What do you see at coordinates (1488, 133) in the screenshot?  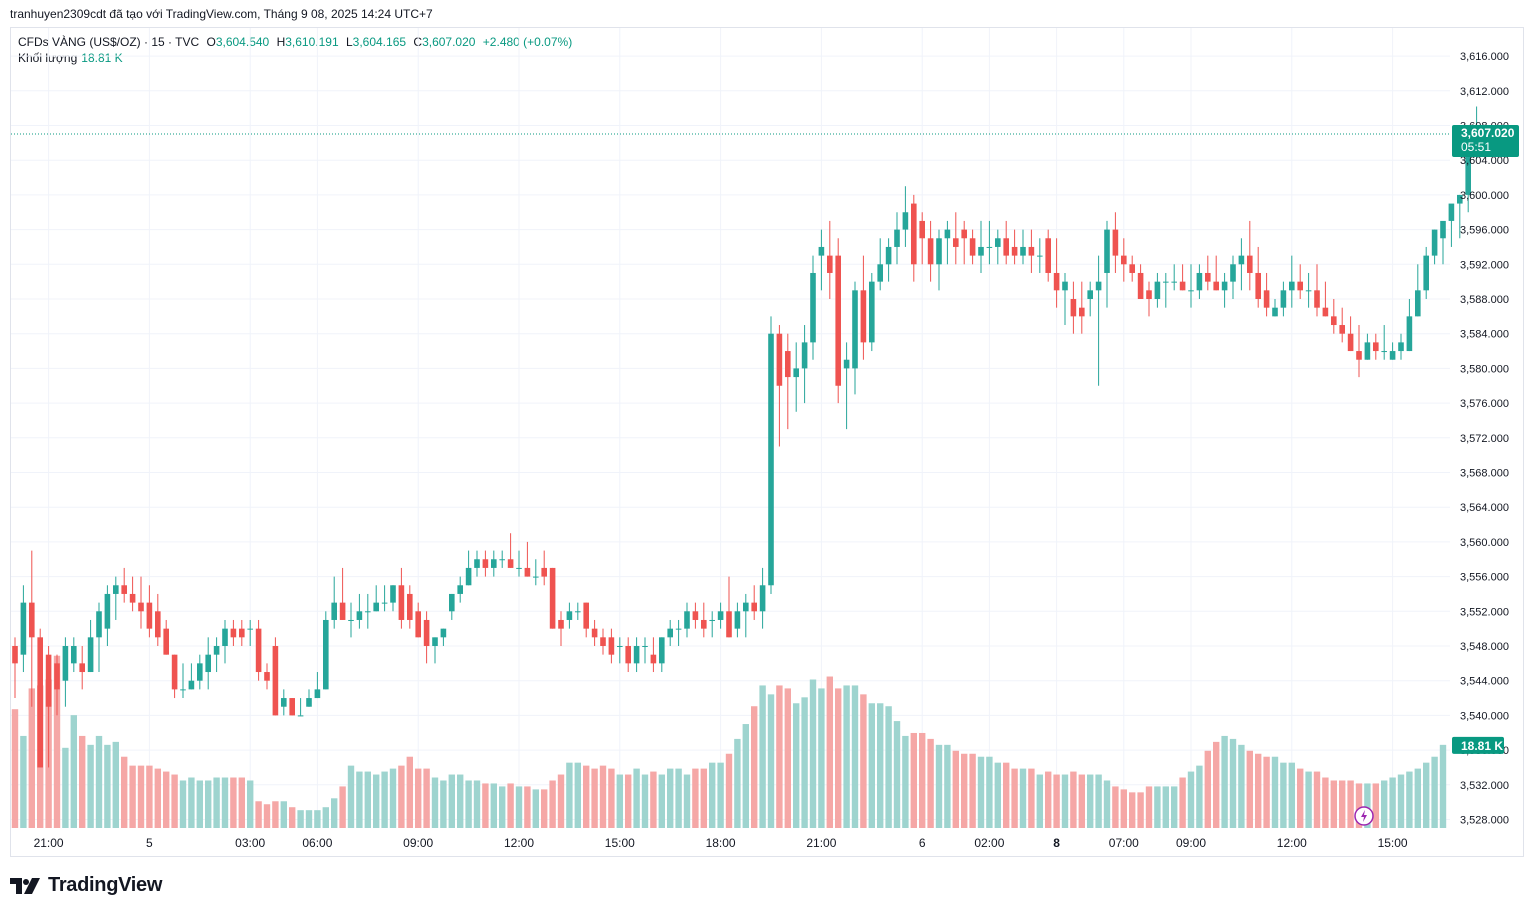 I see `last-price-label: 3,607.020` at bounding box center [1488, 133].